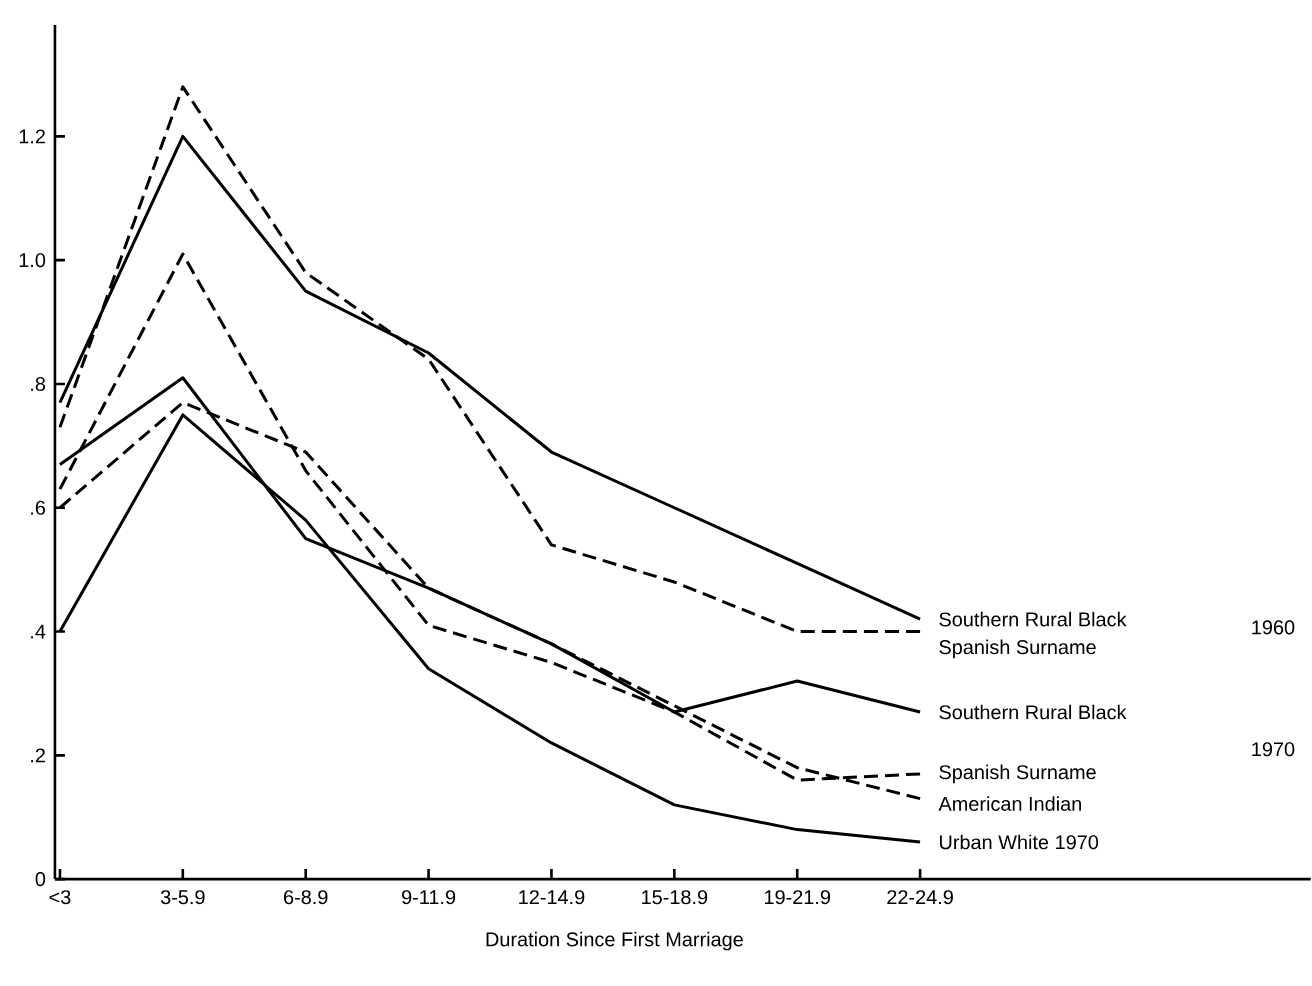  I want to click on x-tick-label: <3, so click(60, 897).